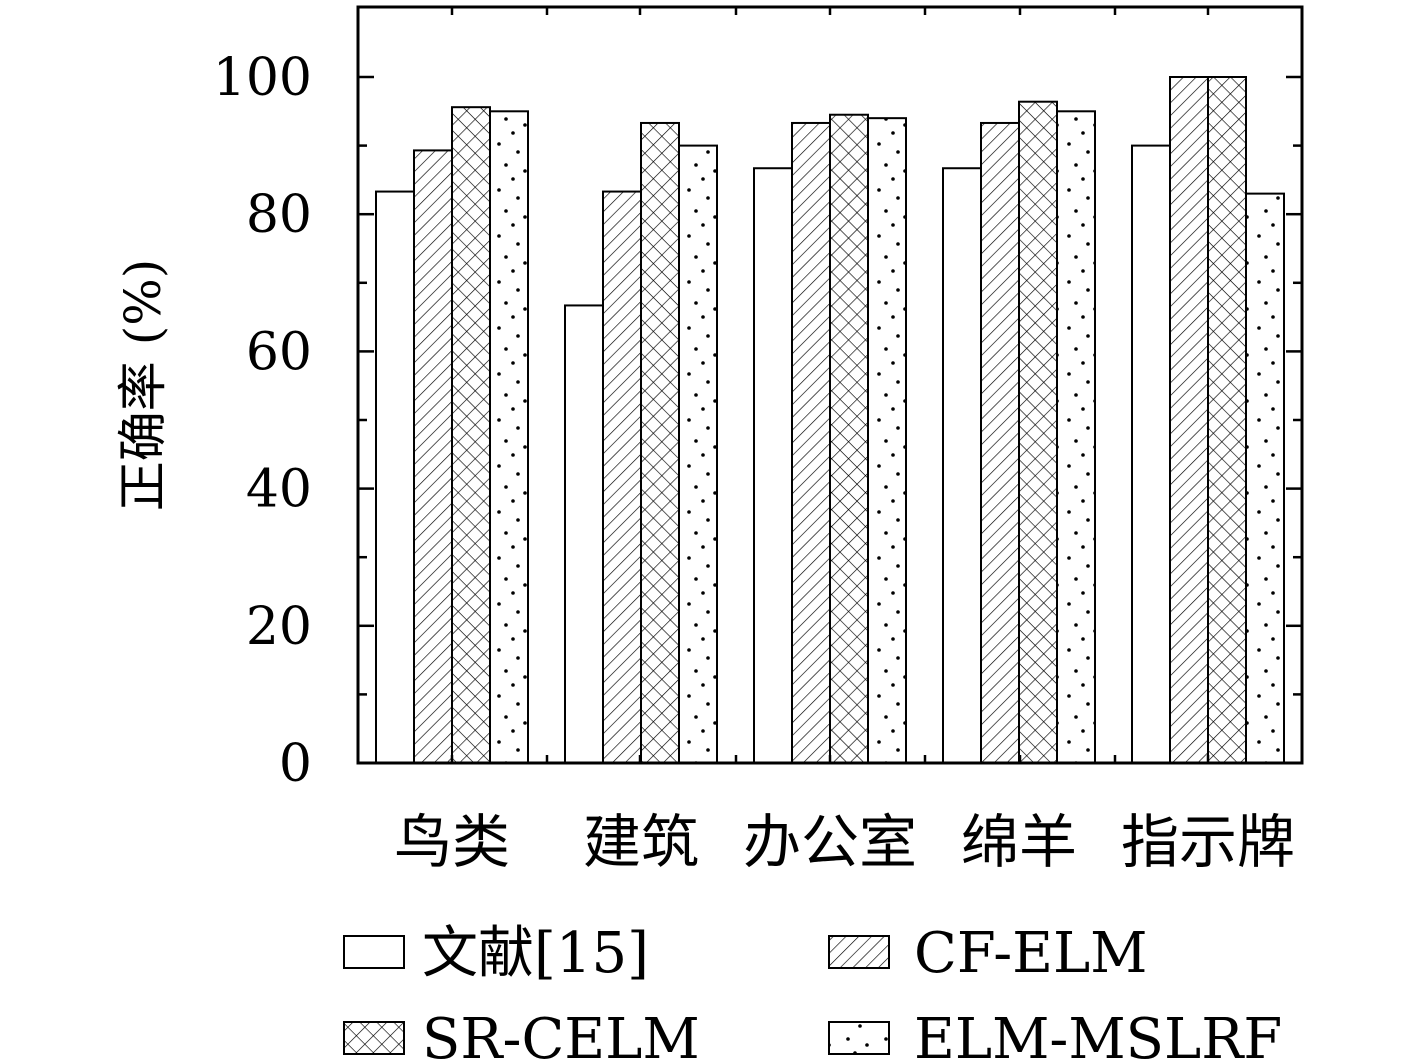 The height and width of the screenshot is (1063, 1417). What do you see at coordinates (295, 764) in the screenshot?
I see `y-tick-label: 0` at bounding box center [295, 764].